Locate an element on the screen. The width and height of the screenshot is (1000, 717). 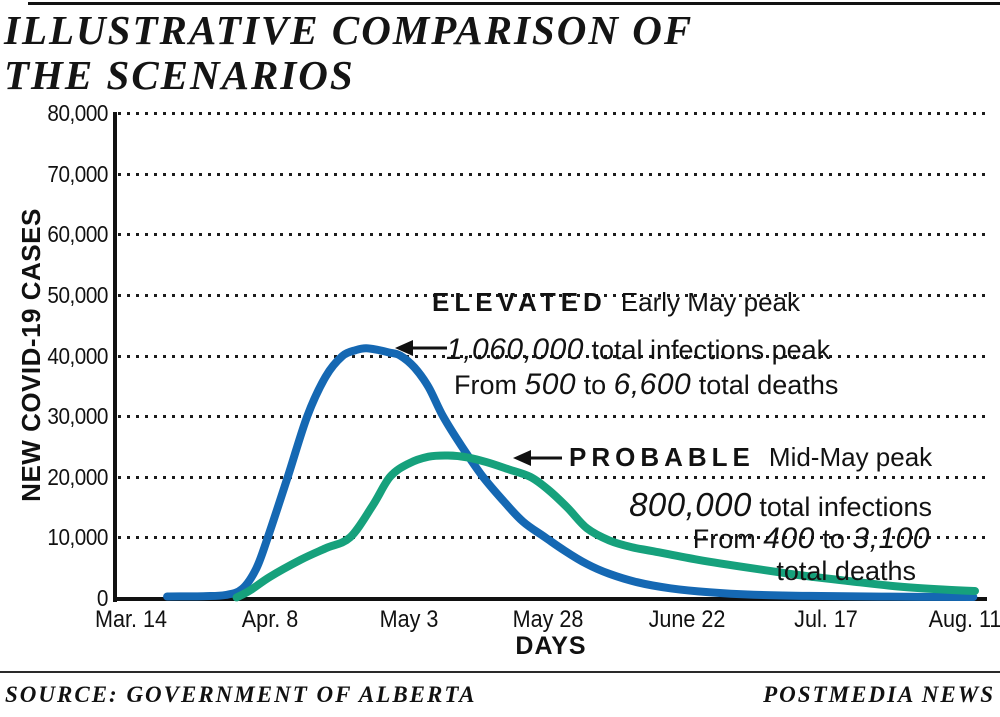
probable-arrow-icon is located at coordinates (537, 458).